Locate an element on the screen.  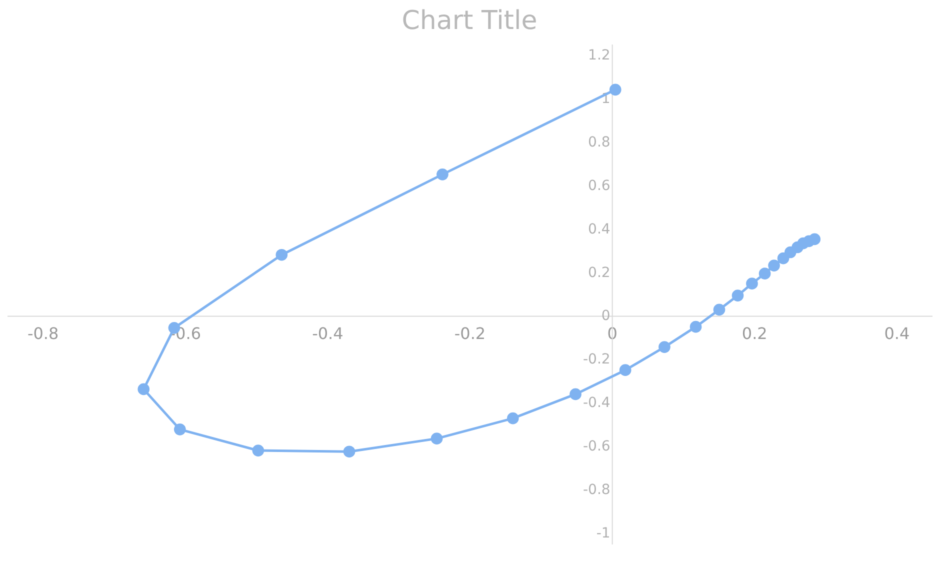
x-tick-label: -0.2 is located at coordinates (470, 334).